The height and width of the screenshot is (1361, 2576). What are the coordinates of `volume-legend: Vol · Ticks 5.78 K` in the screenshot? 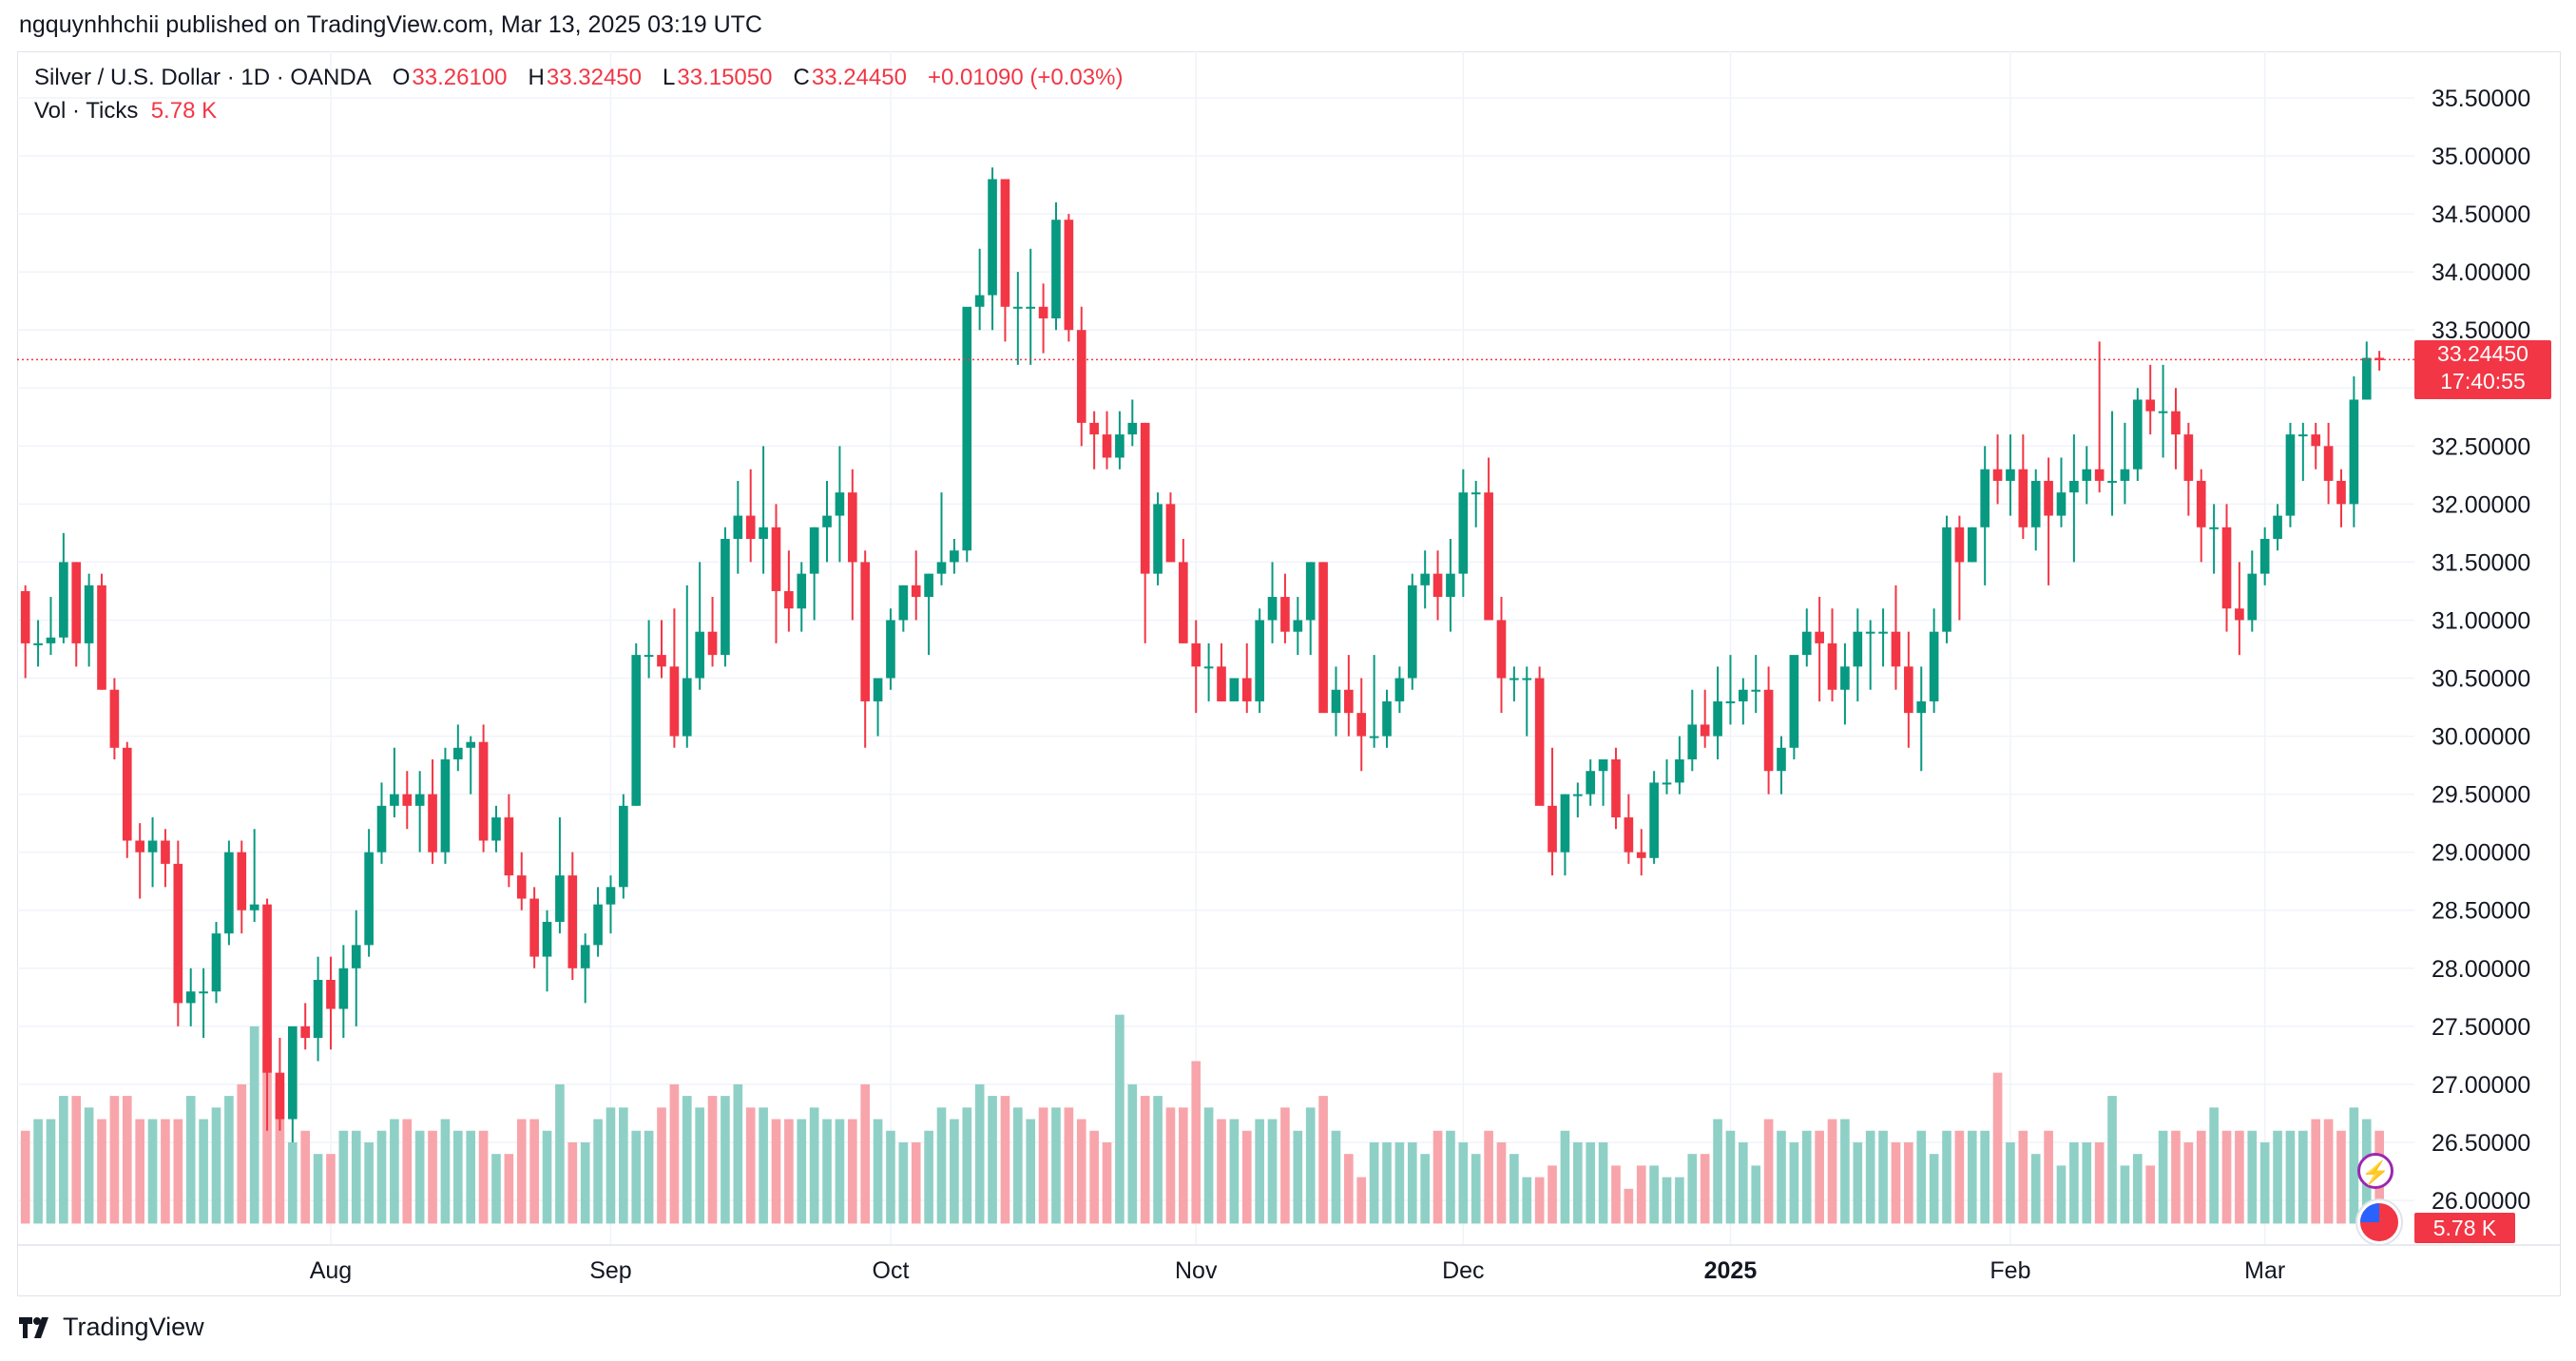 It's located at (125, 111).